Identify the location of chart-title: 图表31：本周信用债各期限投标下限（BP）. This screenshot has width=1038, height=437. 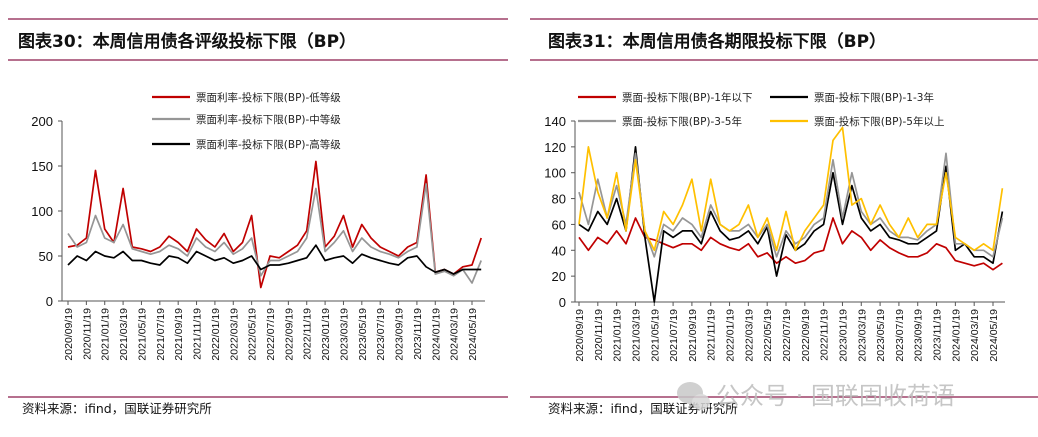
(717, 41).